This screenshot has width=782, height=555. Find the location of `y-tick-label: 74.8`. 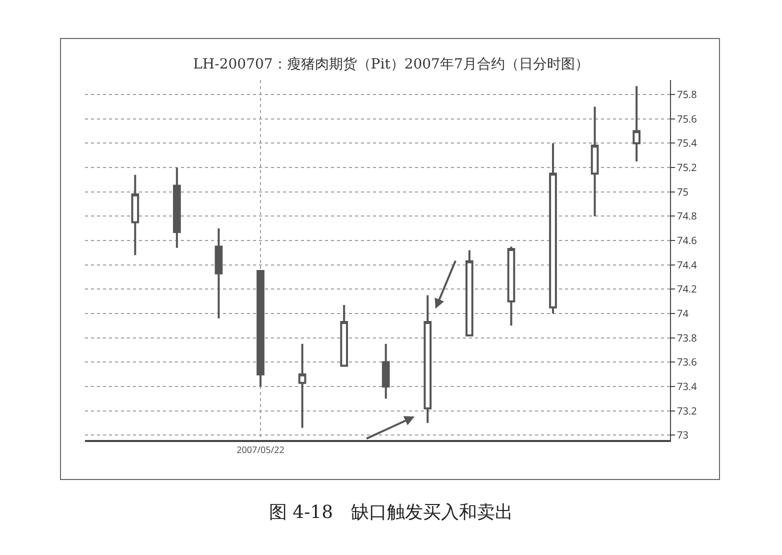

y-tick-label: 74.8 is located at coordinates (687, 215).